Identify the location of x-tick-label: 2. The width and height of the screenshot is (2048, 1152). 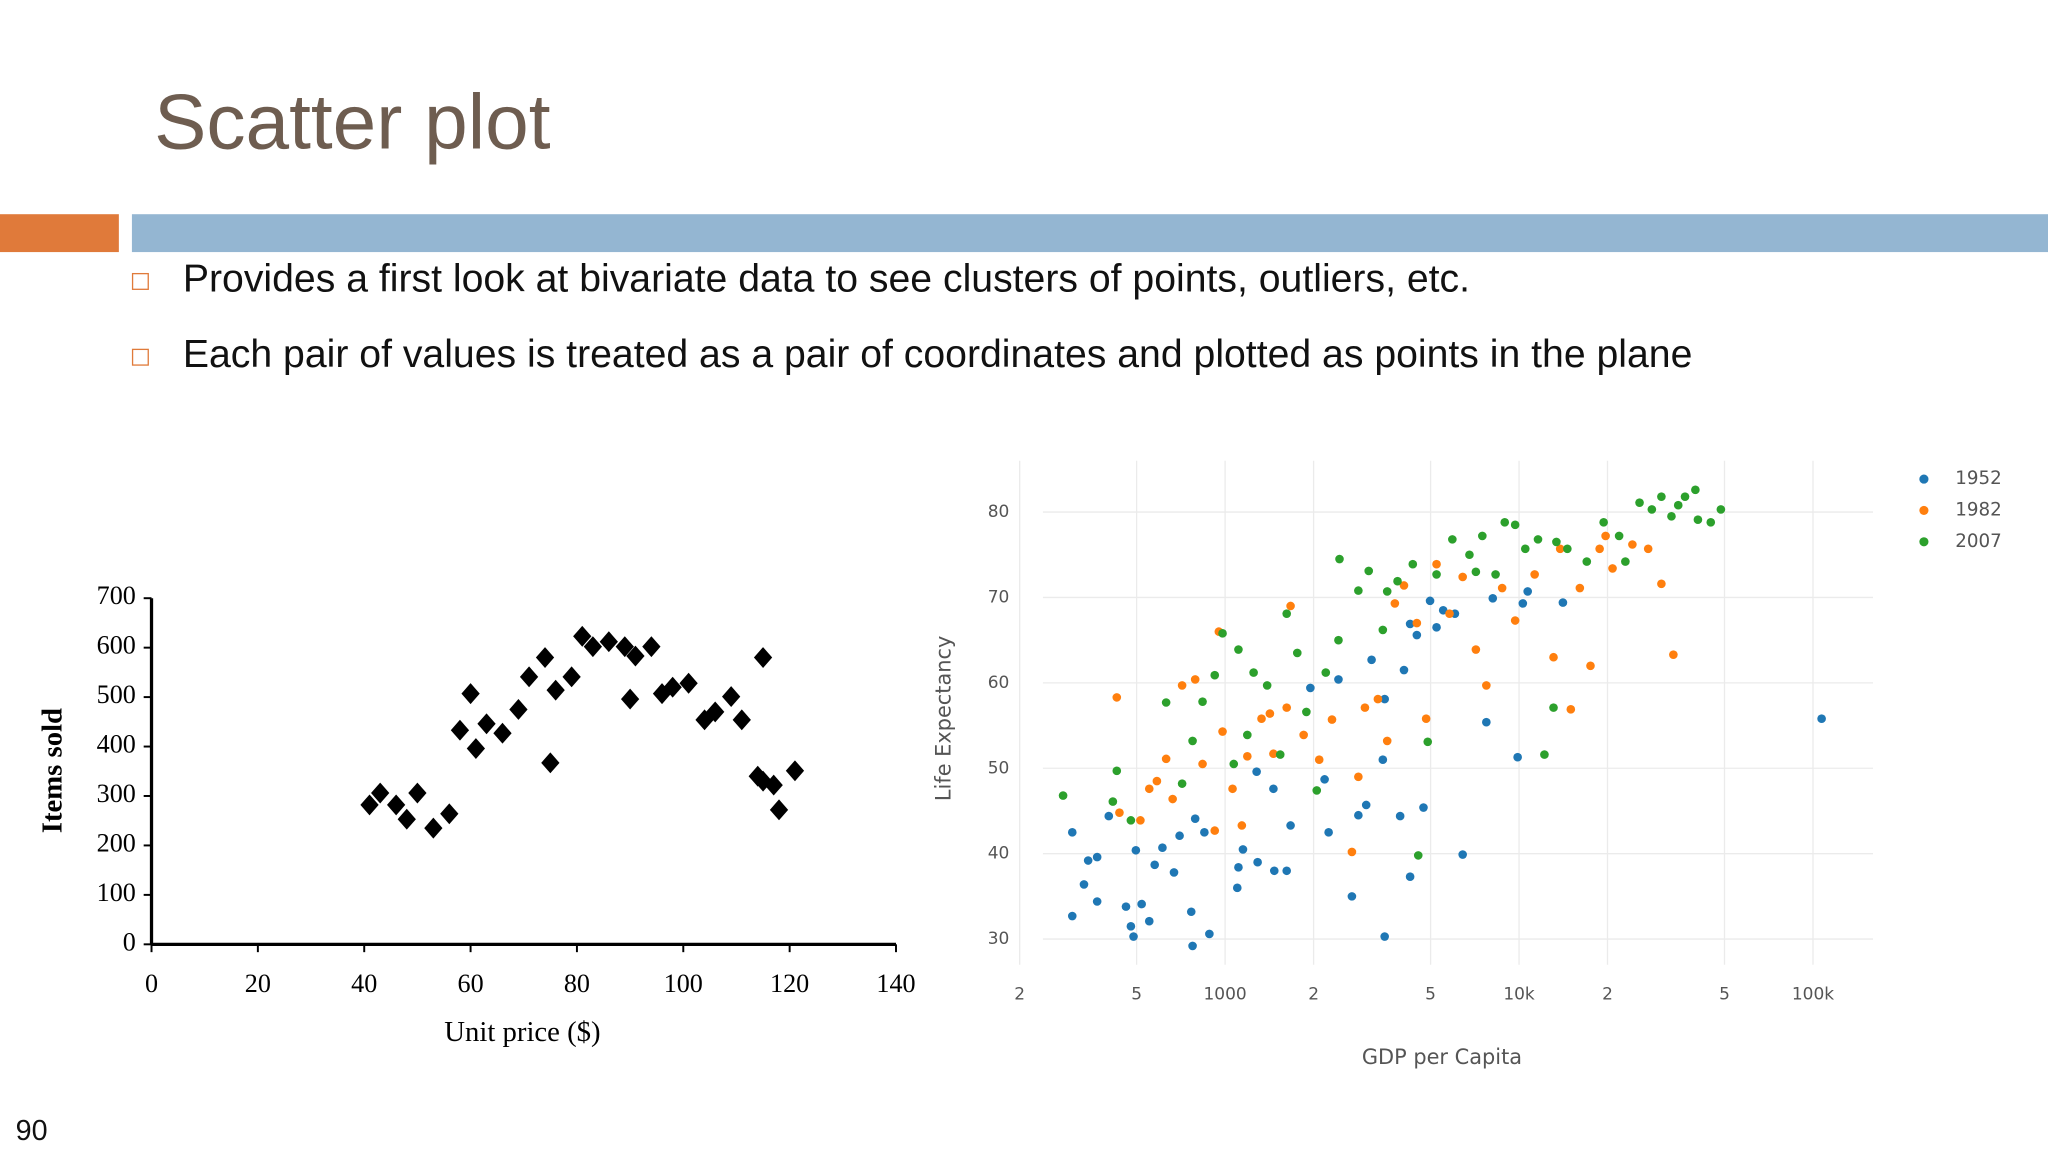
(1607, 995).